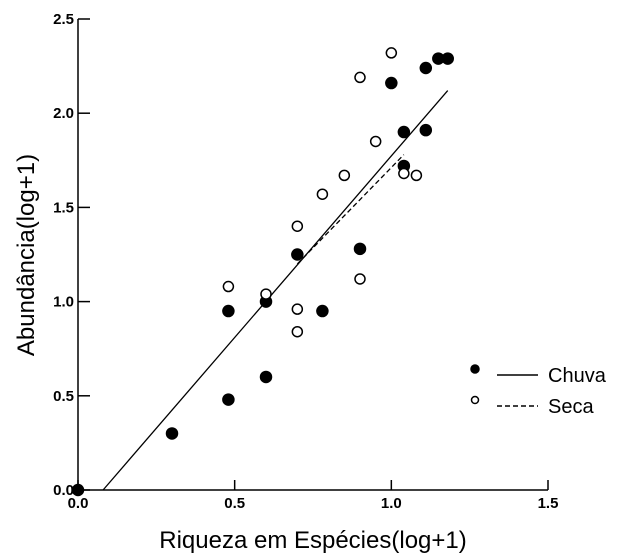 The width and height of the screenshot is (617, 555). What do you see at coordinates (234, 503) in the screenshot?
I see `x-tick-label: 0.5` at bounding box center [234, 503].